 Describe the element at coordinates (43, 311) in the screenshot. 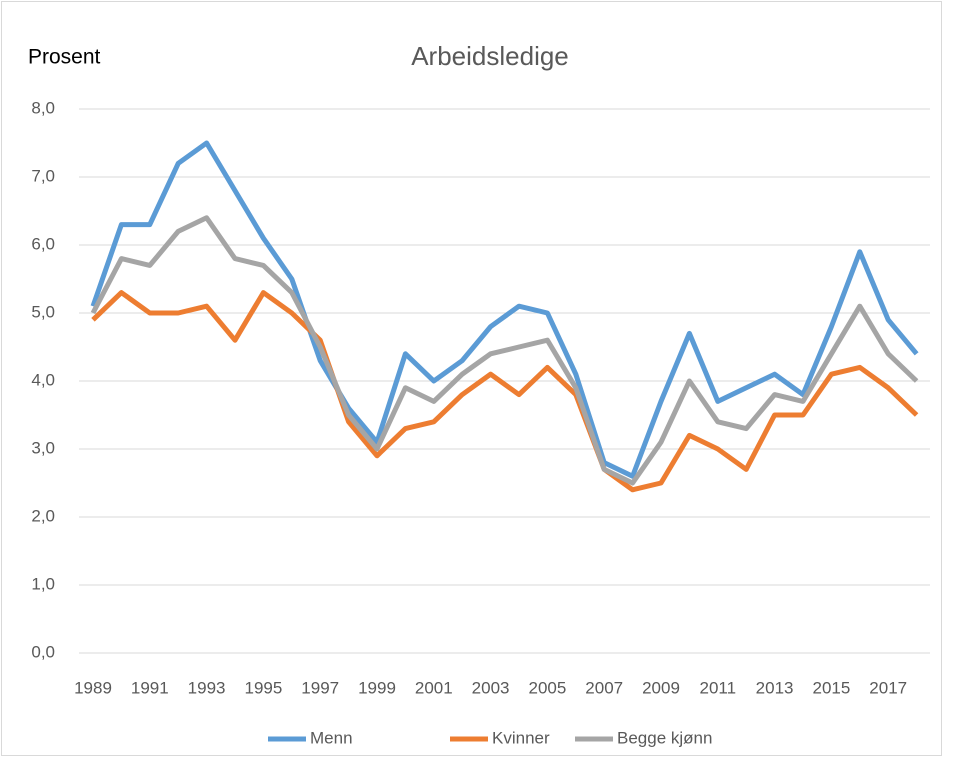

I see `y-tick-label: 5,0` at that location.